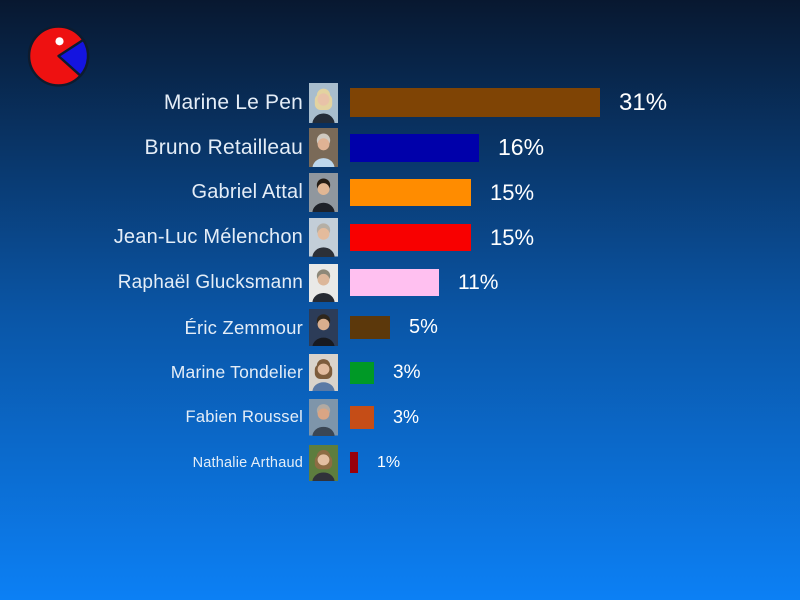  I want to click on candidate-row: Raphaël Glucksmann 11%, so click(400, 282).